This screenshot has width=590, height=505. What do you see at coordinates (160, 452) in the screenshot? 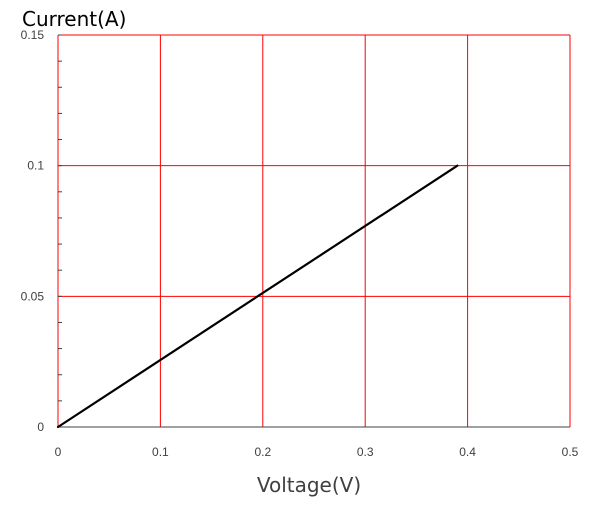
I see `x-tick-label: 0.1` at bounding box center [160, 452].